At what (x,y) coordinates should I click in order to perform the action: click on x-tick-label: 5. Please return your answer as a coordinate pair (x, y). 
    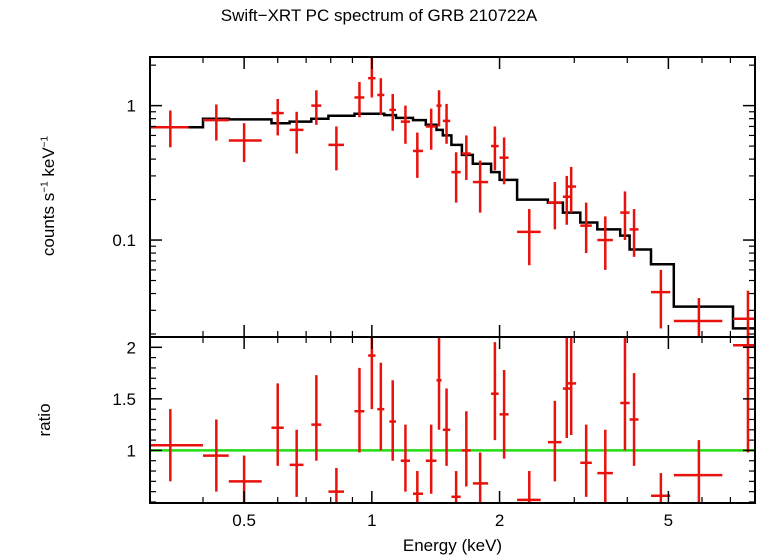
    Looking at the image, I should click on (668, 520).